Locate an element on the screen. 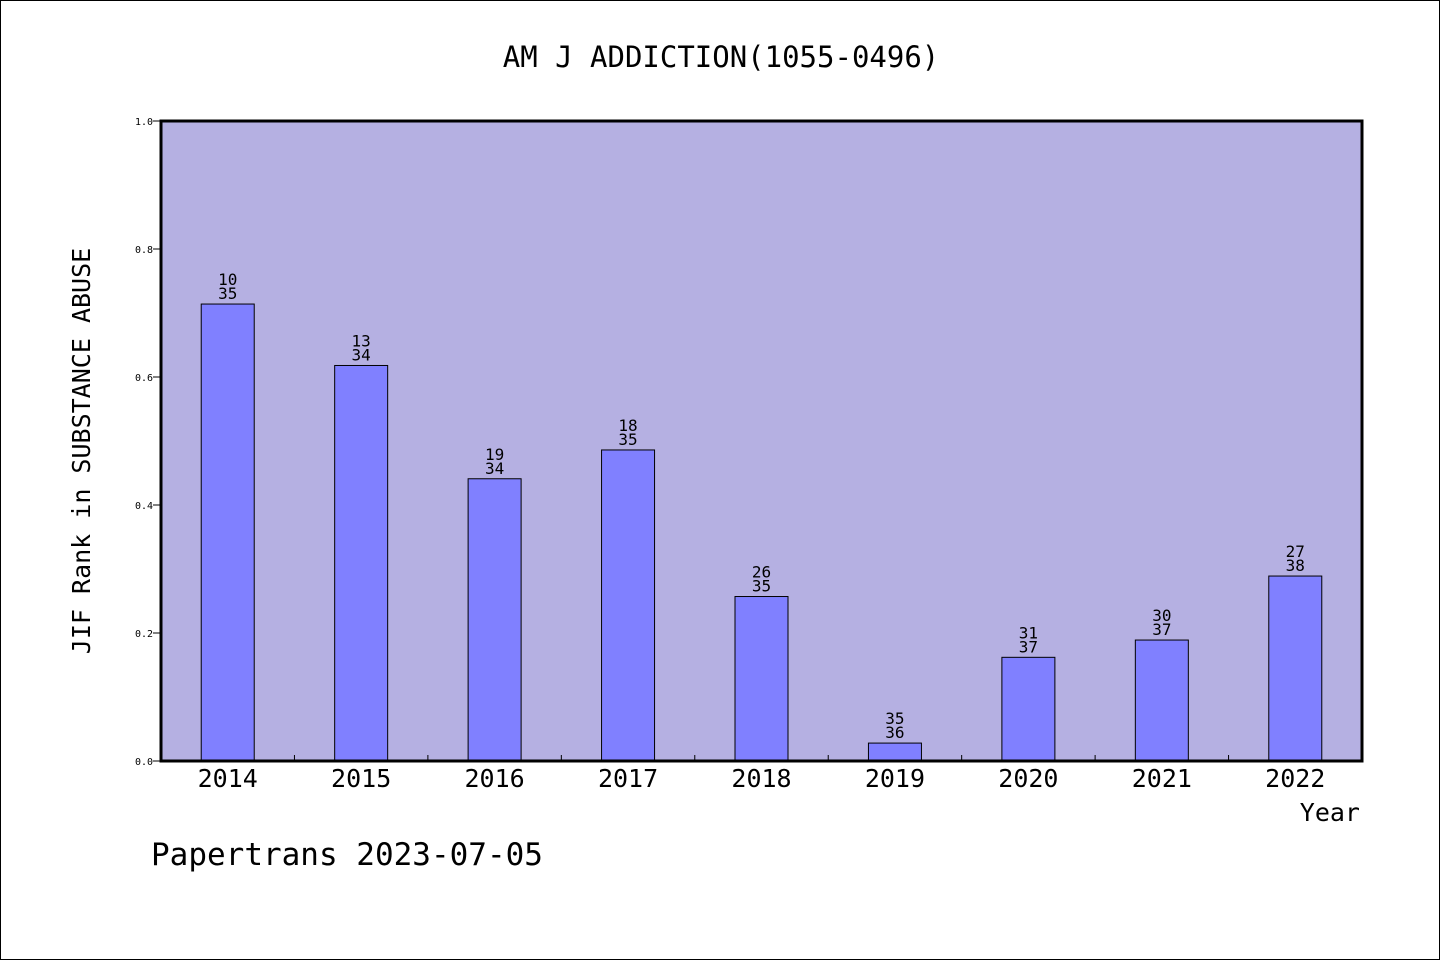  y-tick-label: 1.0 is located at coordinates (144, 122).